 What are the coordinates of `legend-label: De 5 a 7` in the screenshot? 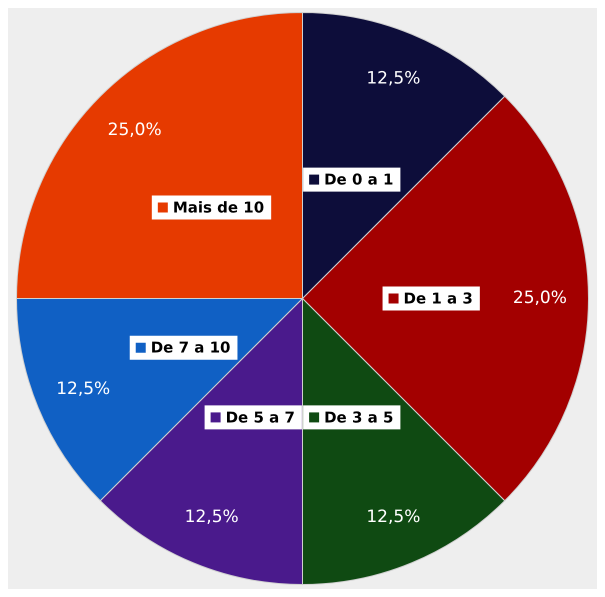 It's located at (260, 417).